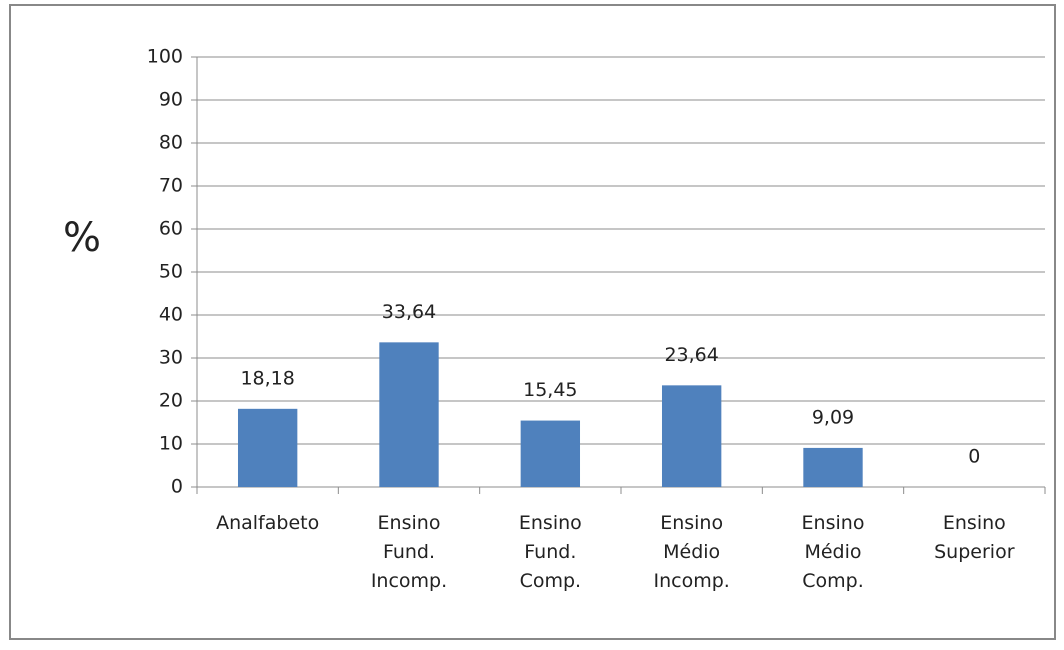 Image resolution: width=1064 pixels, height=650 pixels. Describe the element at coordinates (171, 143) in the screenshot. I see `y-tick-label: 80` at that location.